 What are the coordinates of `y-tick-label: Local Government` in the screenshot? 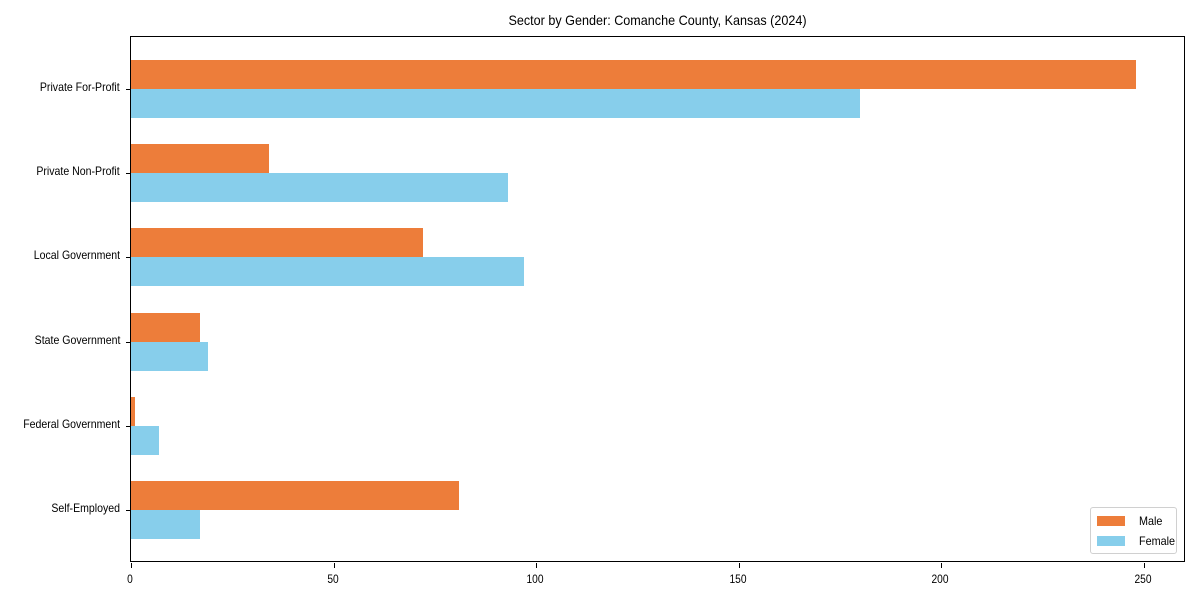 It's located at (76, 255).